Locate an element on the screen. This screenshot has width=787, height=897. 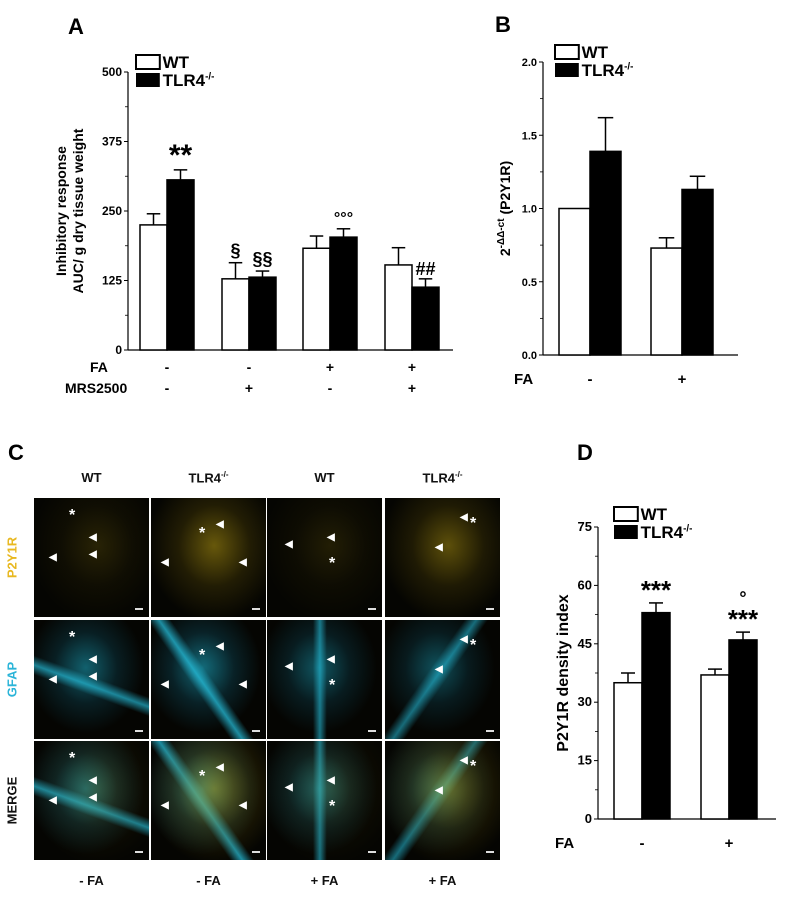
y-tick-label: 1.0 is located at coordinates (529, 210).